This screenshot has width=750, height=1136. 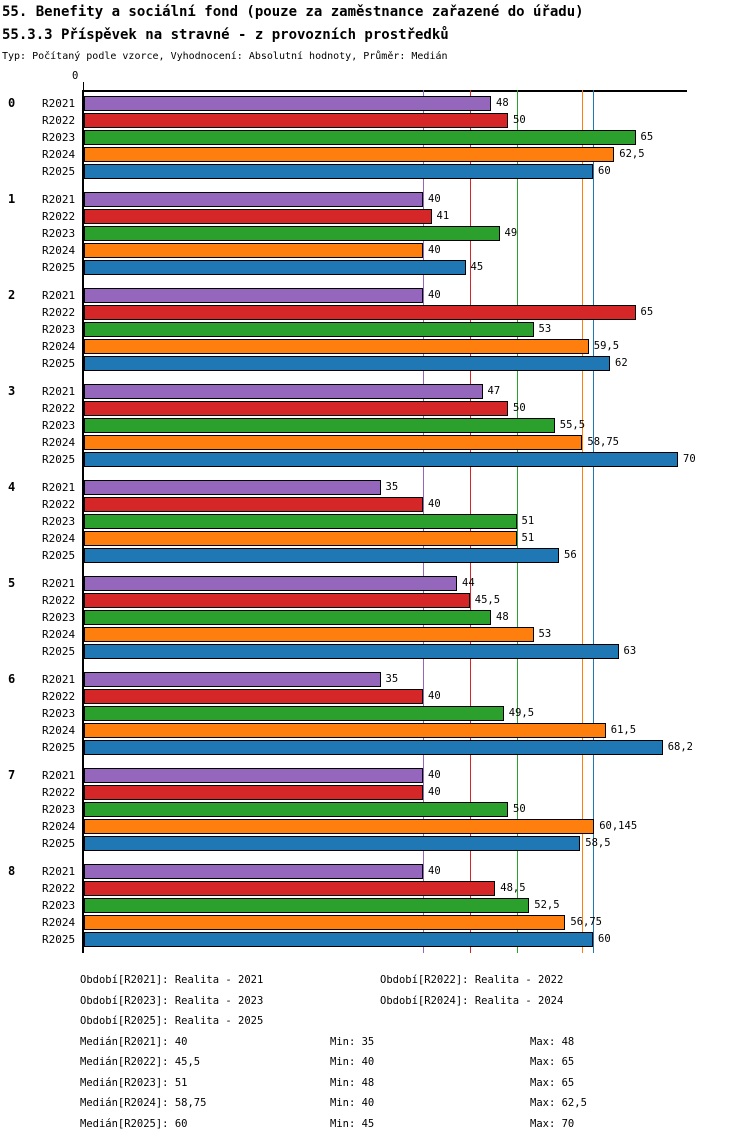 I want to click on bar-value-label: 59,5, so click(x=606, y=346).